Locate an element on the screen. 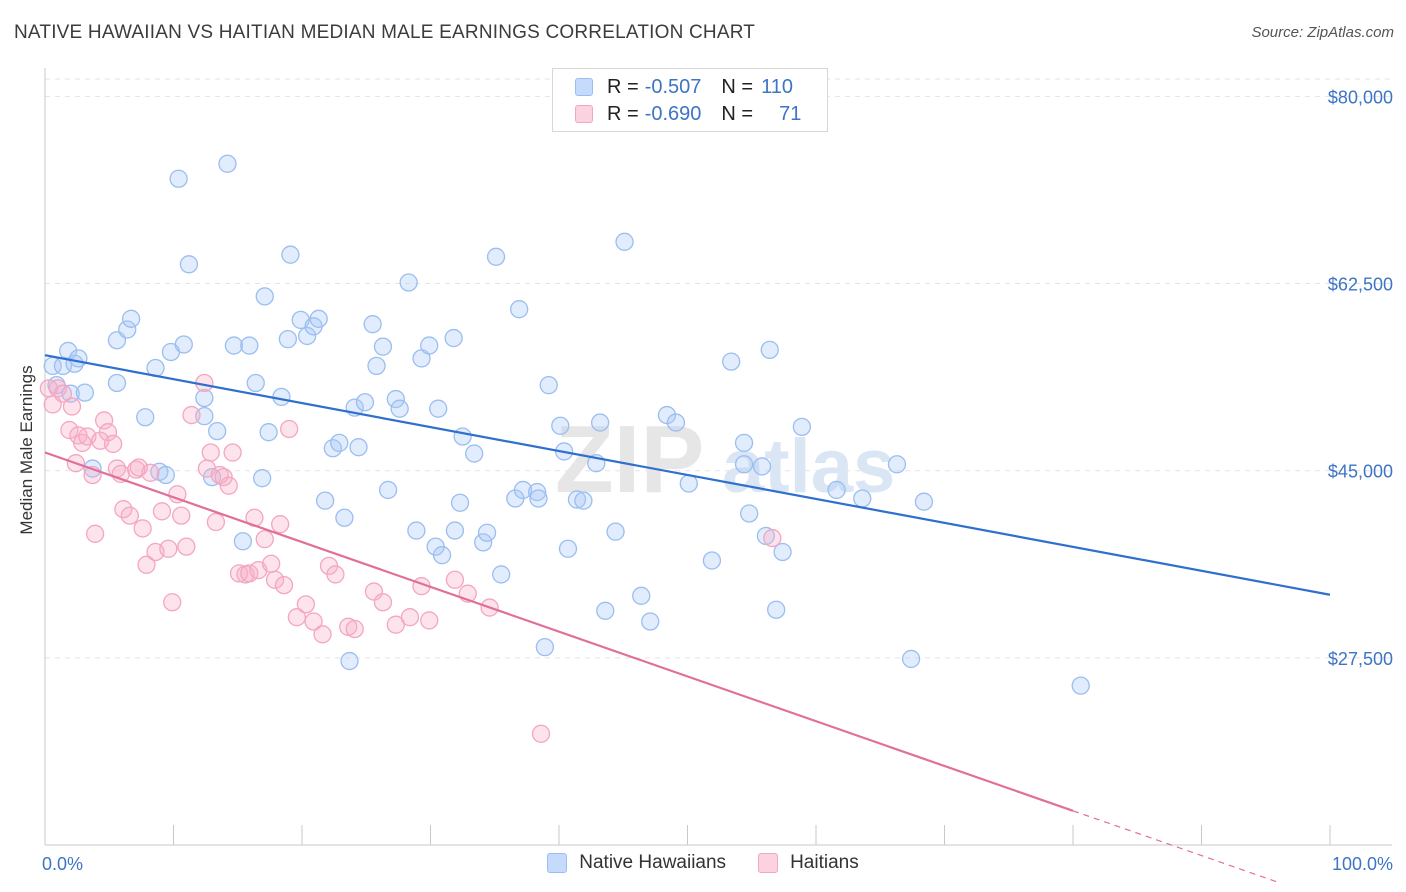  legend-r-value: -0.507 is located at coordinates (673, 86).